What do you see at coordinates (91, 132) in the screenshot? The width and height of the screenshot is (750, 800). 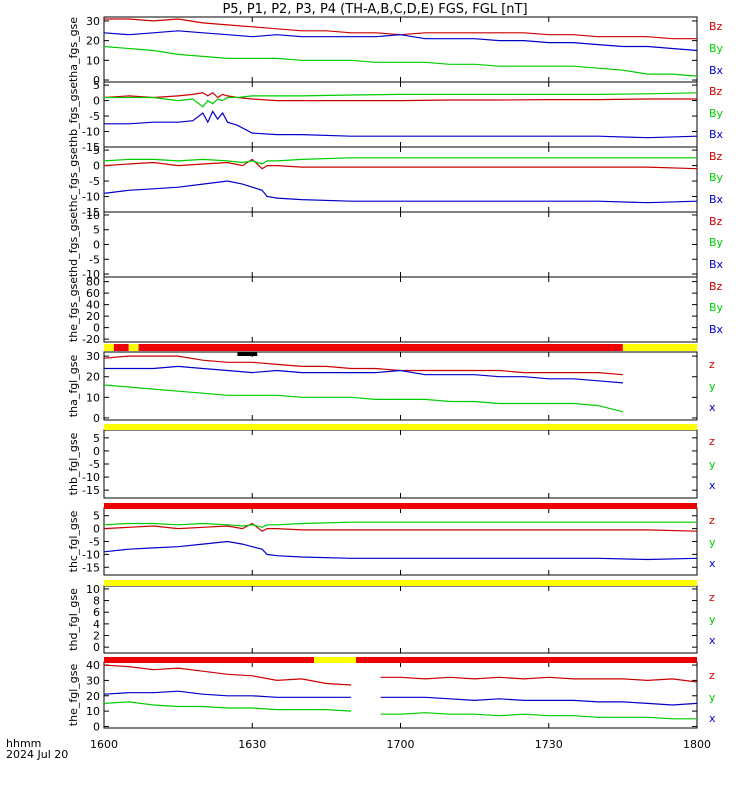 I see `y-tick-label: -10` at bounding box center [91, 132].